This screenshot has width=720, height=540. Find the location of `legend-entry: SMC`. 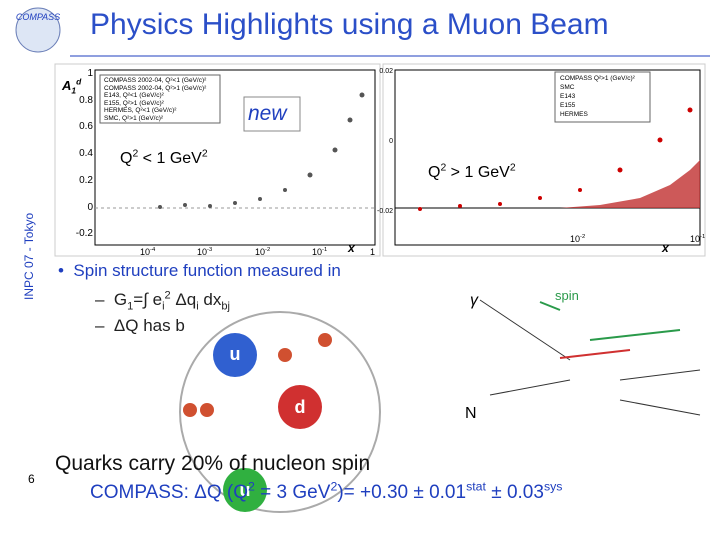

legend-entry: SMC is located at coordinates (567, 87).